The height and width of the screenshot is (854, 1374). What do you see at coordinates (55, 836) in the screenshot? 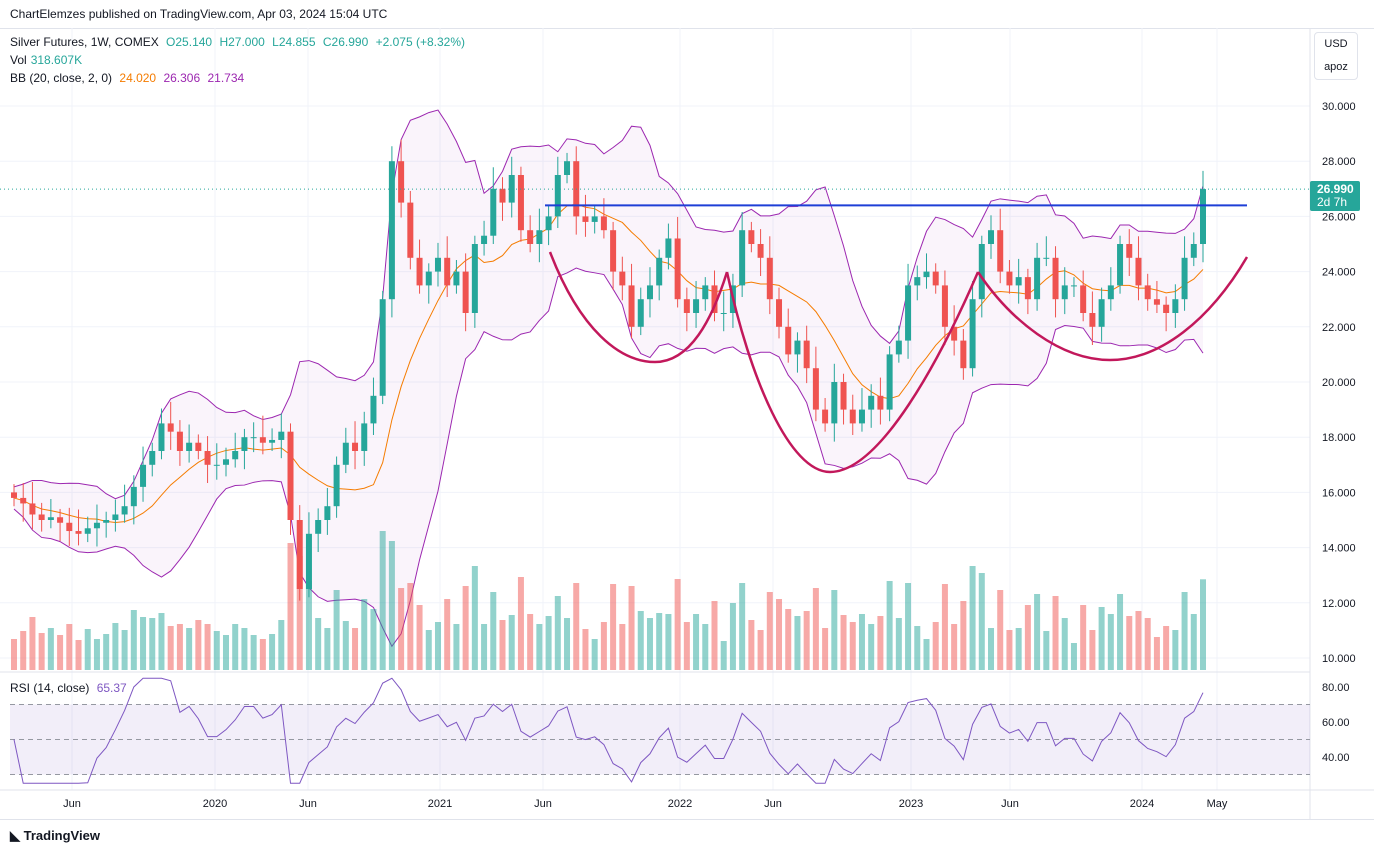
I see `tradingview-logo: ◣ TradingView` at bounding box center [55, 836].